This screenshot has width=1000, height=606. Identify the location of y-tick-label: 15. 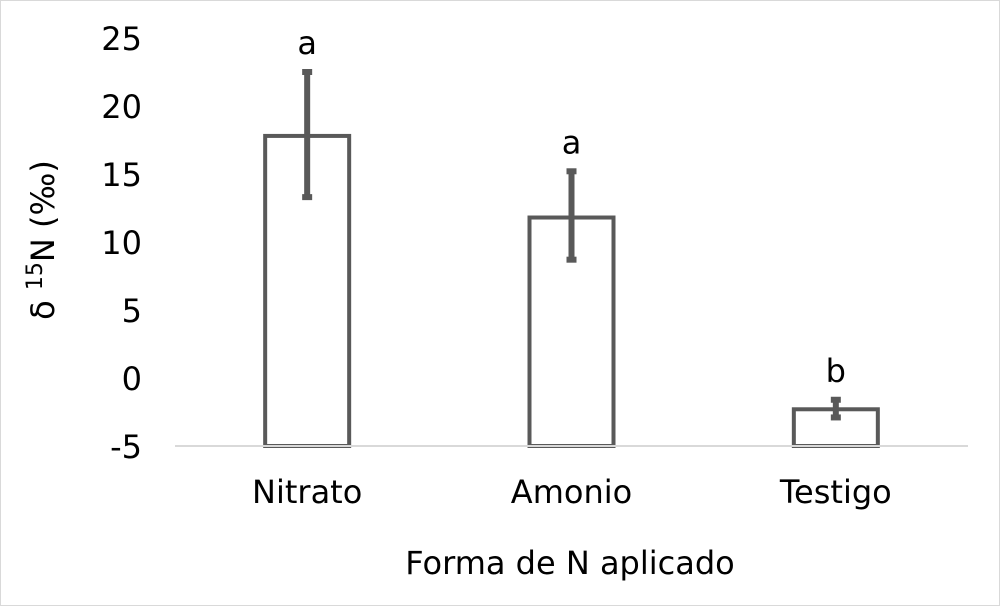
(121, 175).